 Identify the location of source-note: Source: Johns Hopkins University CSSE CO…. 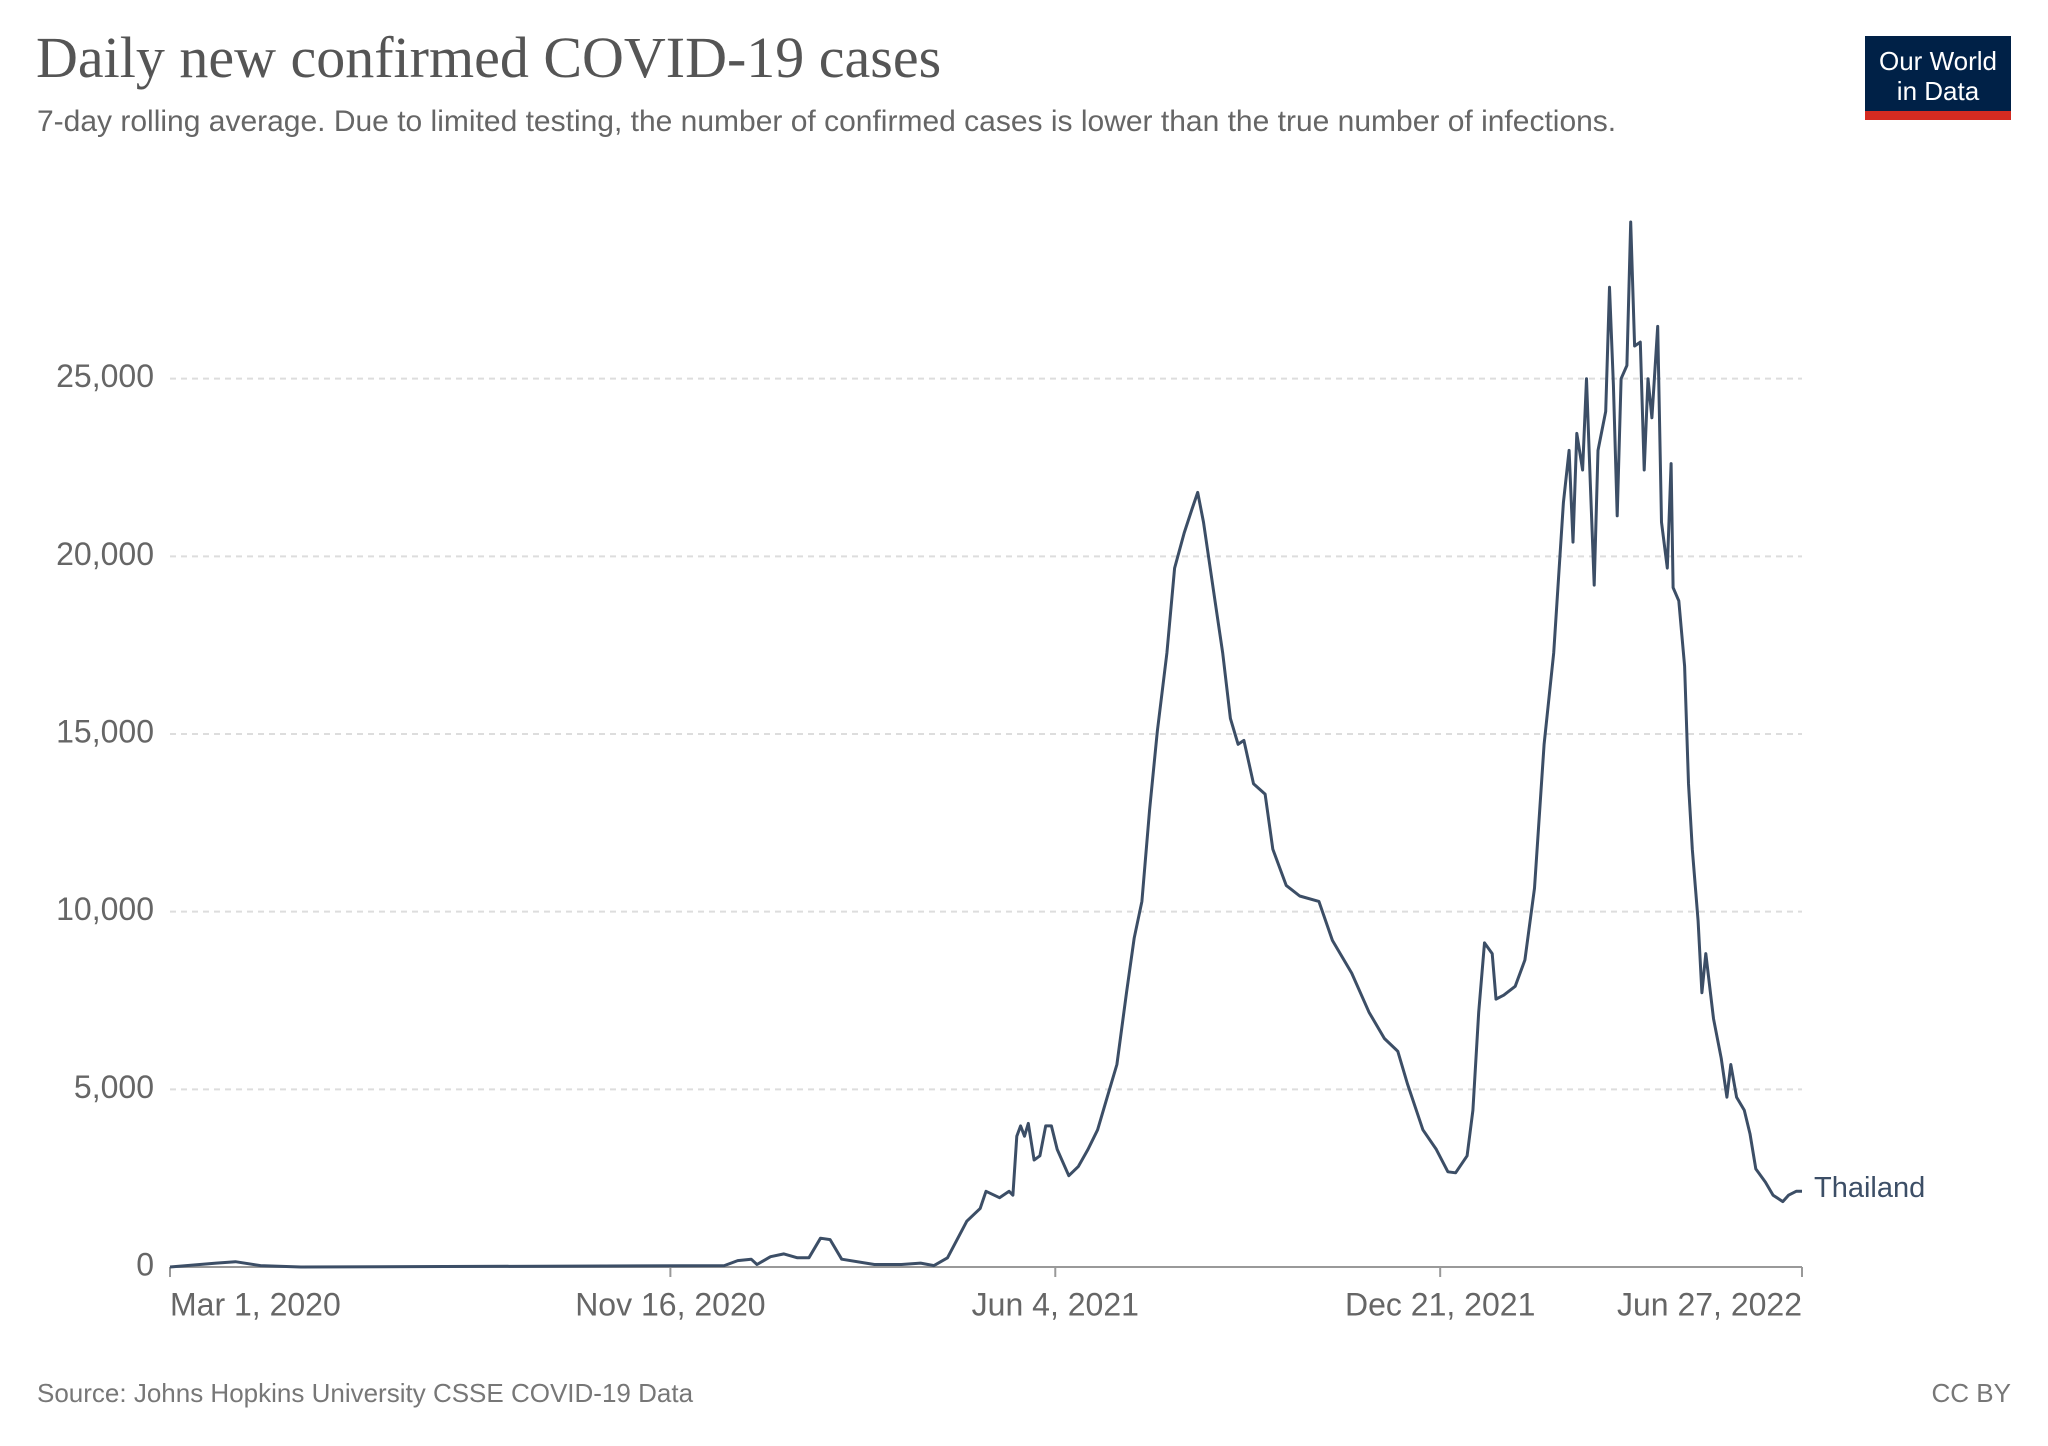
(365, 1393).